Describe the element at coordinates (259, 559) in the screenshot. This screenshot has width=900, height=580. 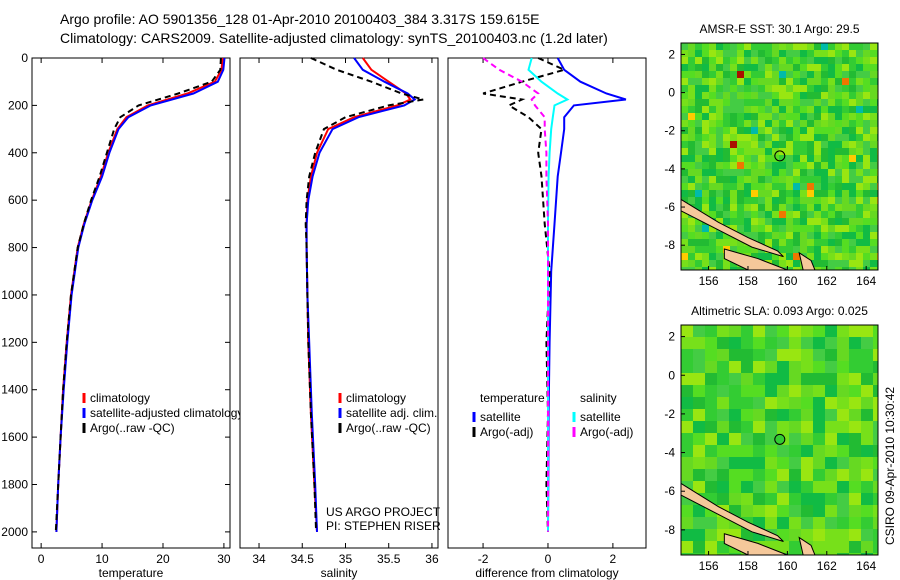
I see `x-tick-label: 34` at that location.